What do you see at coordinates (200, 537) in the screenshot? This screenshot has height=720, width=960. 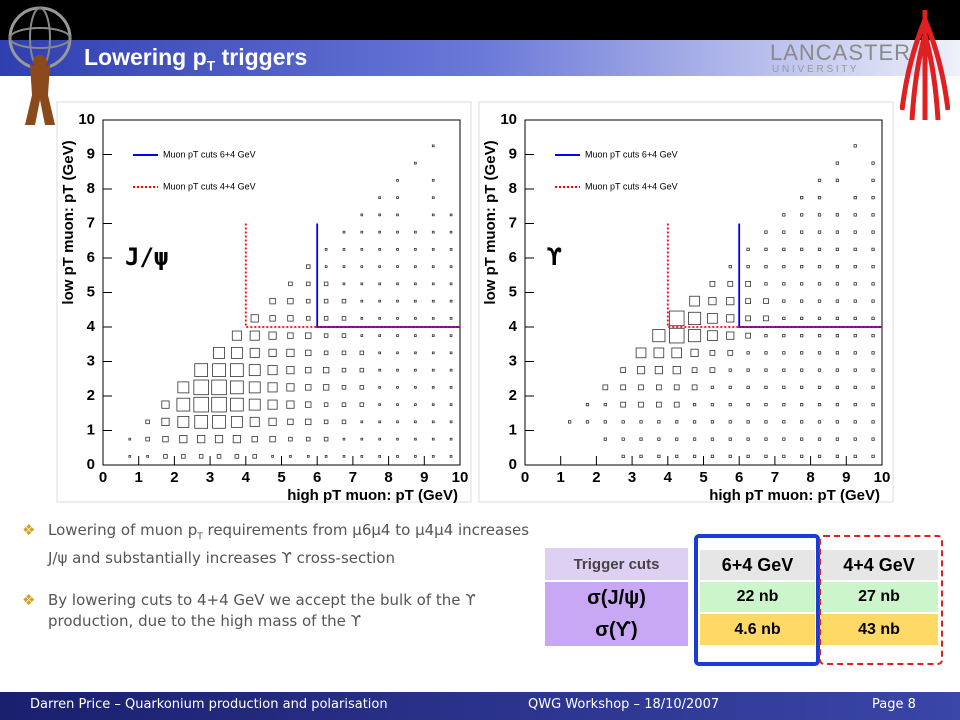 I see `bullet-sub: T` at bounding box center [200, 537].